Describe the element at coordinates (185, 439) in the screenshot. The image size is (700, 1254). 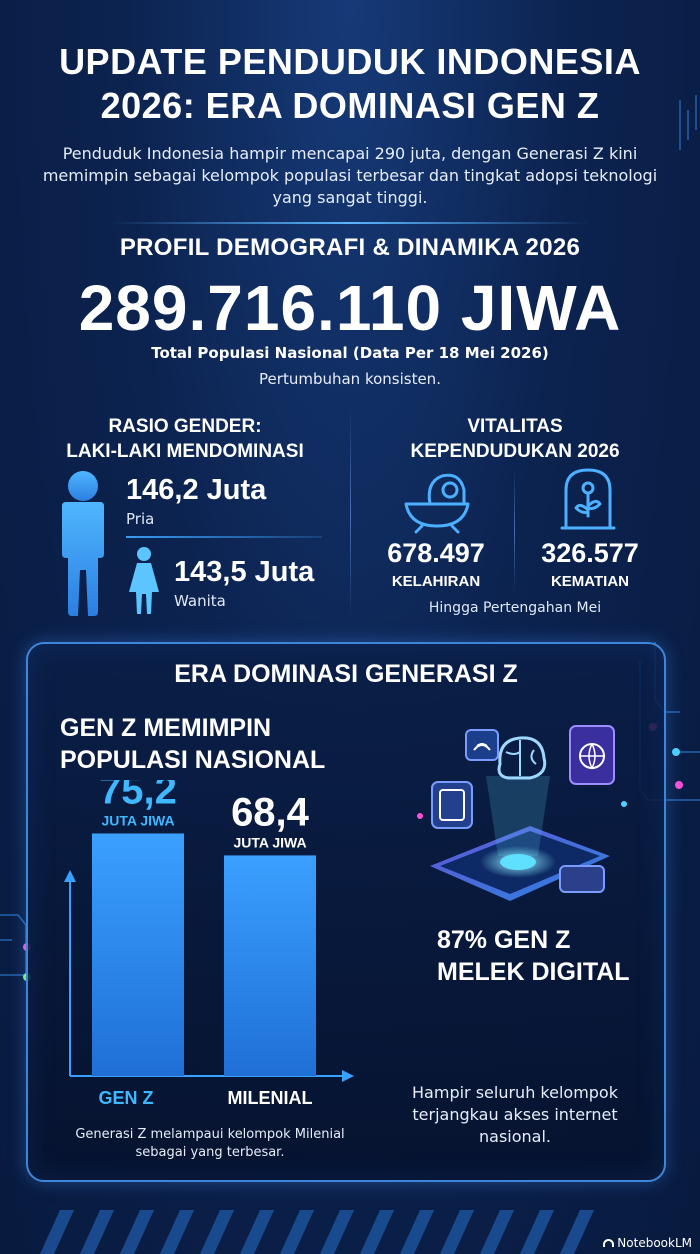
I see `gender-heading: RASIO GENDER: LAKI-LAKI MENDOMINASI` at that location.